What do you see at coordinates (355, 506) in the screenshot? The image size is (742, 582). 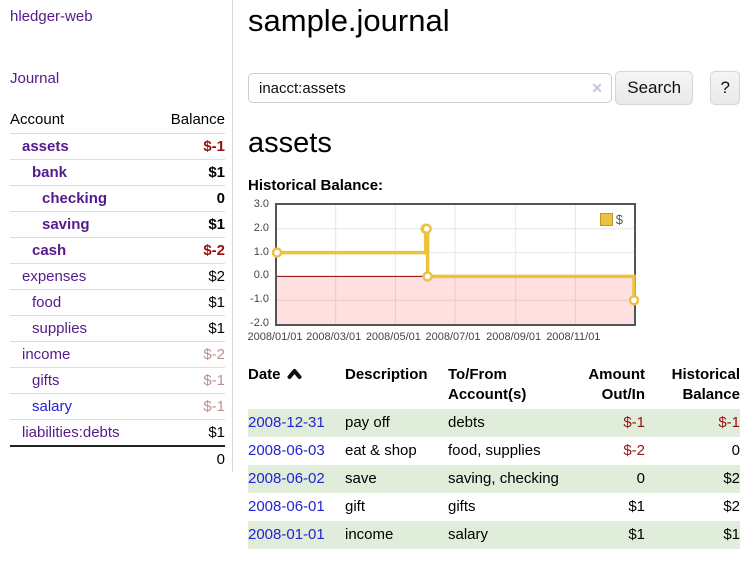 I see `transaction-description: gift` at bounding box center [355, 506].